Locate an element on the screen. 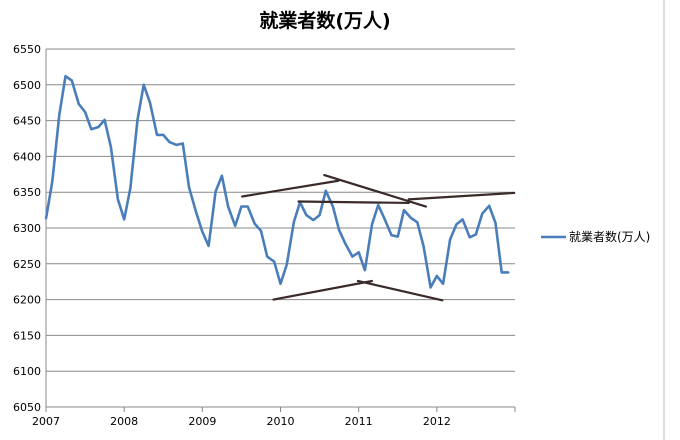 This screenshot has width=680, height=440. x-tick-label: 2011 is located at coordinates (359, 421).